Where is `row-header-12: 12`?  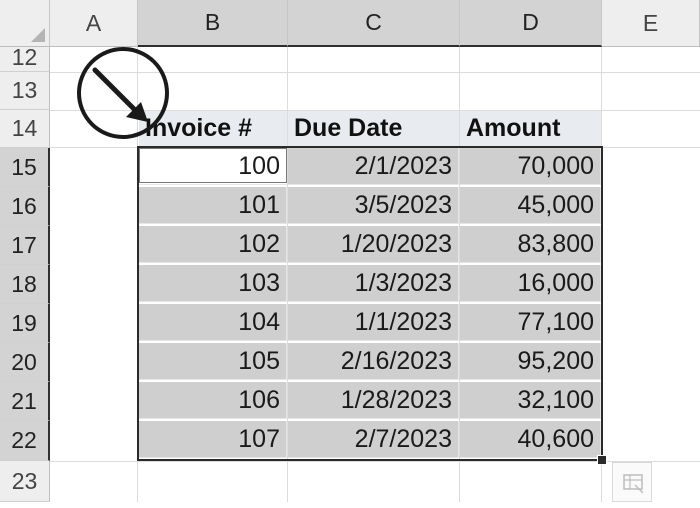 row-header-12: 12 is located at coordinates (25, 59).